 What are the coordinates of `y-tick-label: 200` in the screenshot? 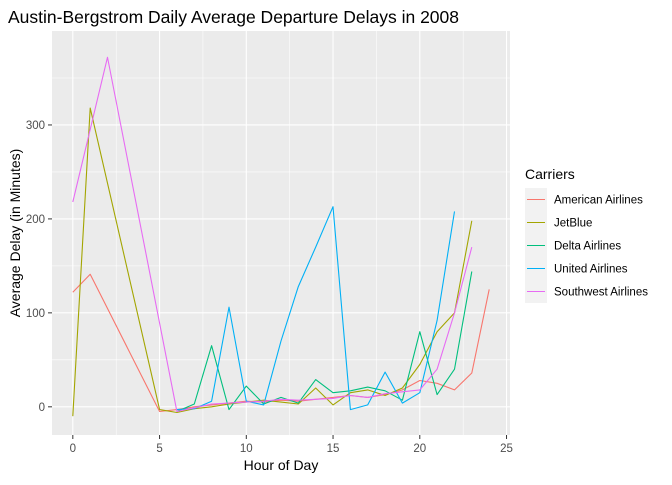 It's located at (35, 220).